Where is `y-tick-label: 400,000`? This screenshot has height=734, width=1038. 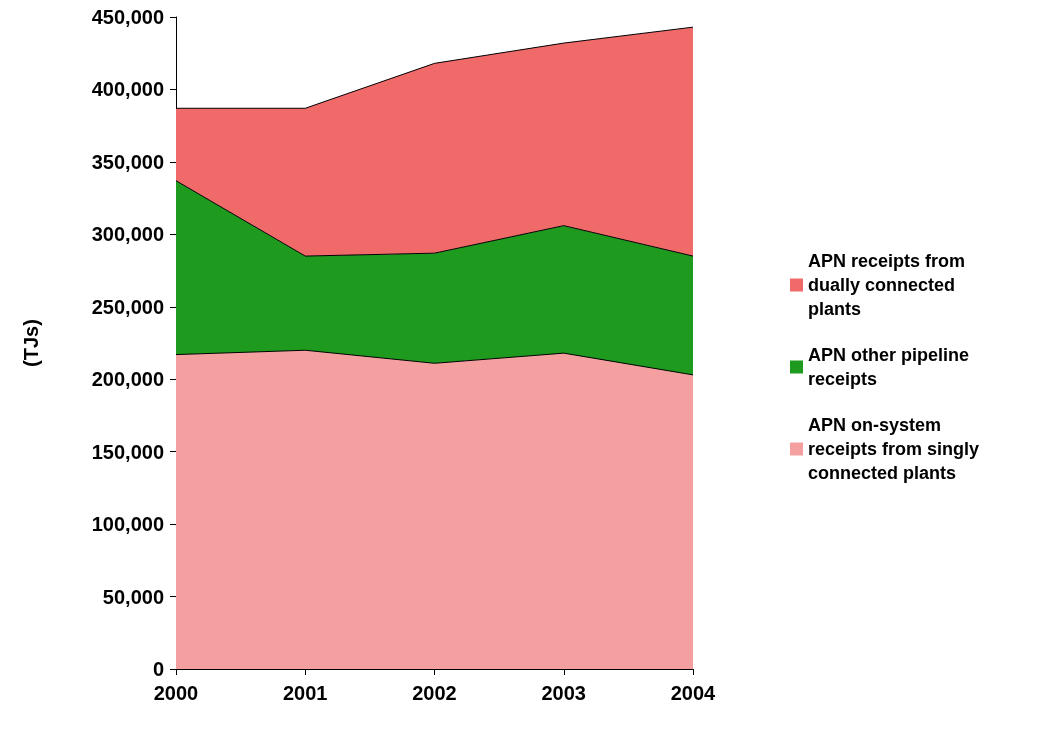 y-tick-label: 400,000 is located at coordinates (127, 89).